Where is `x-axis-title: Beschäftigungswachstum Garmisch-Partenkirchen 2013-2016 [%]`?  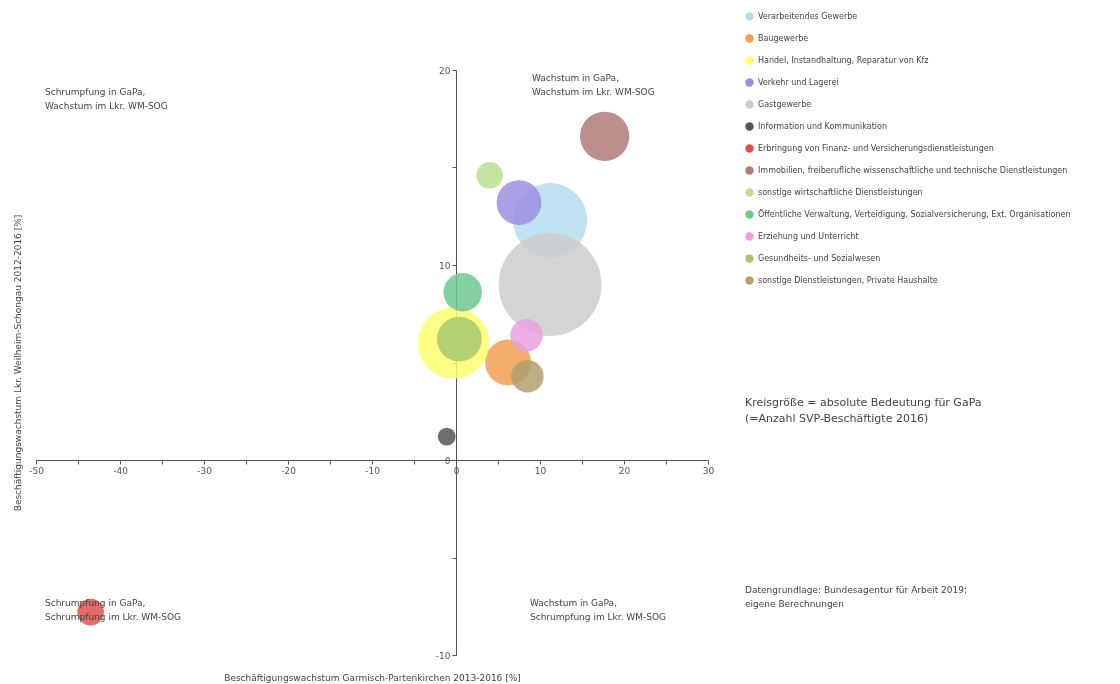
x-axis-title: Beschäftigungswachstum Garmisch-Partenkirchen 2013-2016 [%] is located at coordinates (372, 677).